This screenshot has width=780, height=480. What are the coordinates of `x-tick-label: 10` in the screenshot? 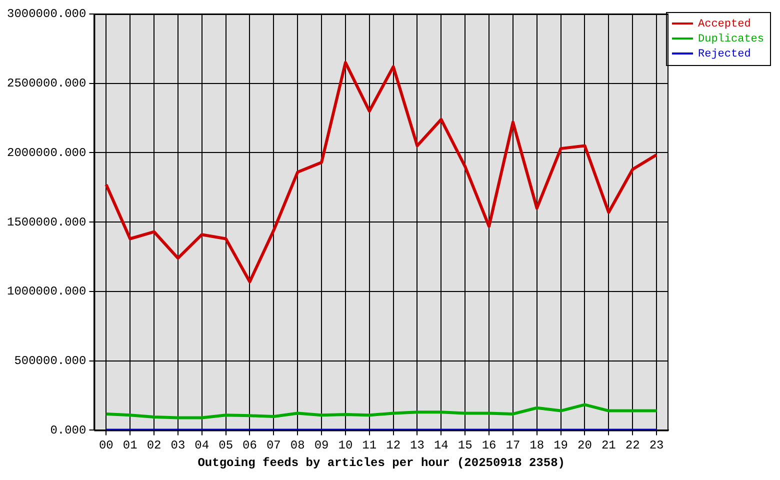 It's located at (345, 445).